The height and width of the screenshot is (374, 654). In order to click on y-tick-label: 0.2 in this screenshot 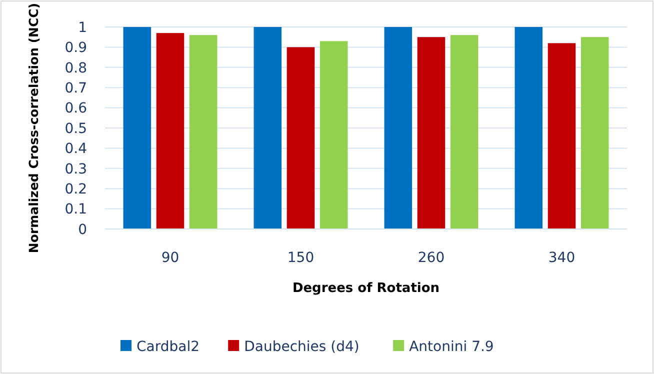, I will do `click(75, 190)`.